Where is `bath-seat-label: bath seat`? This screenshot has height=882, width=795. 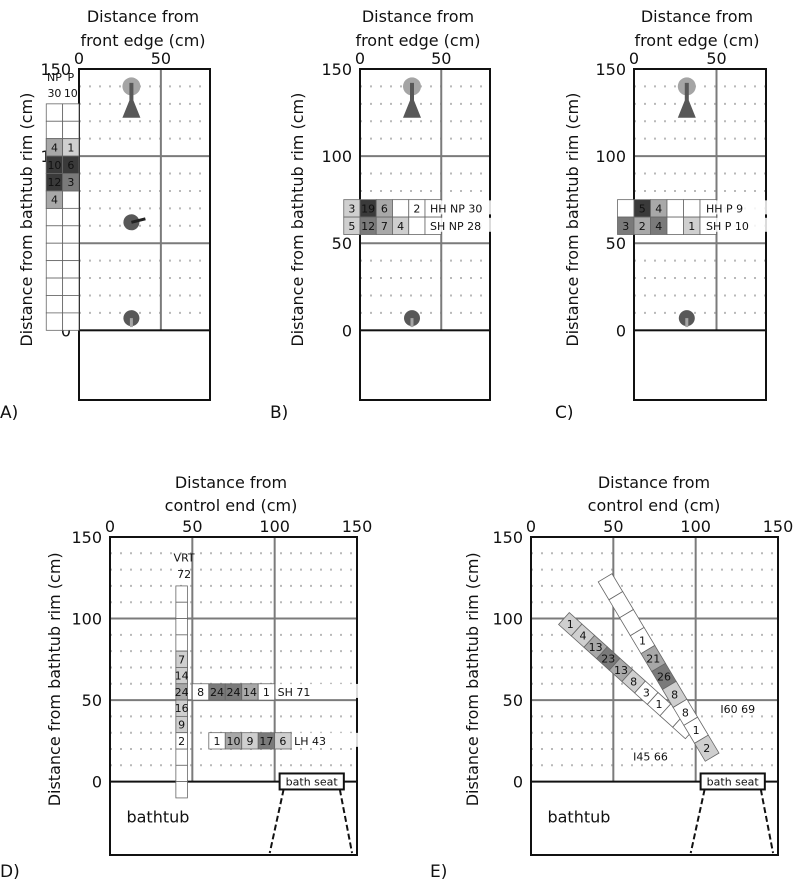 bath-seat-label: bath seat is located at coordinates (312, 781).